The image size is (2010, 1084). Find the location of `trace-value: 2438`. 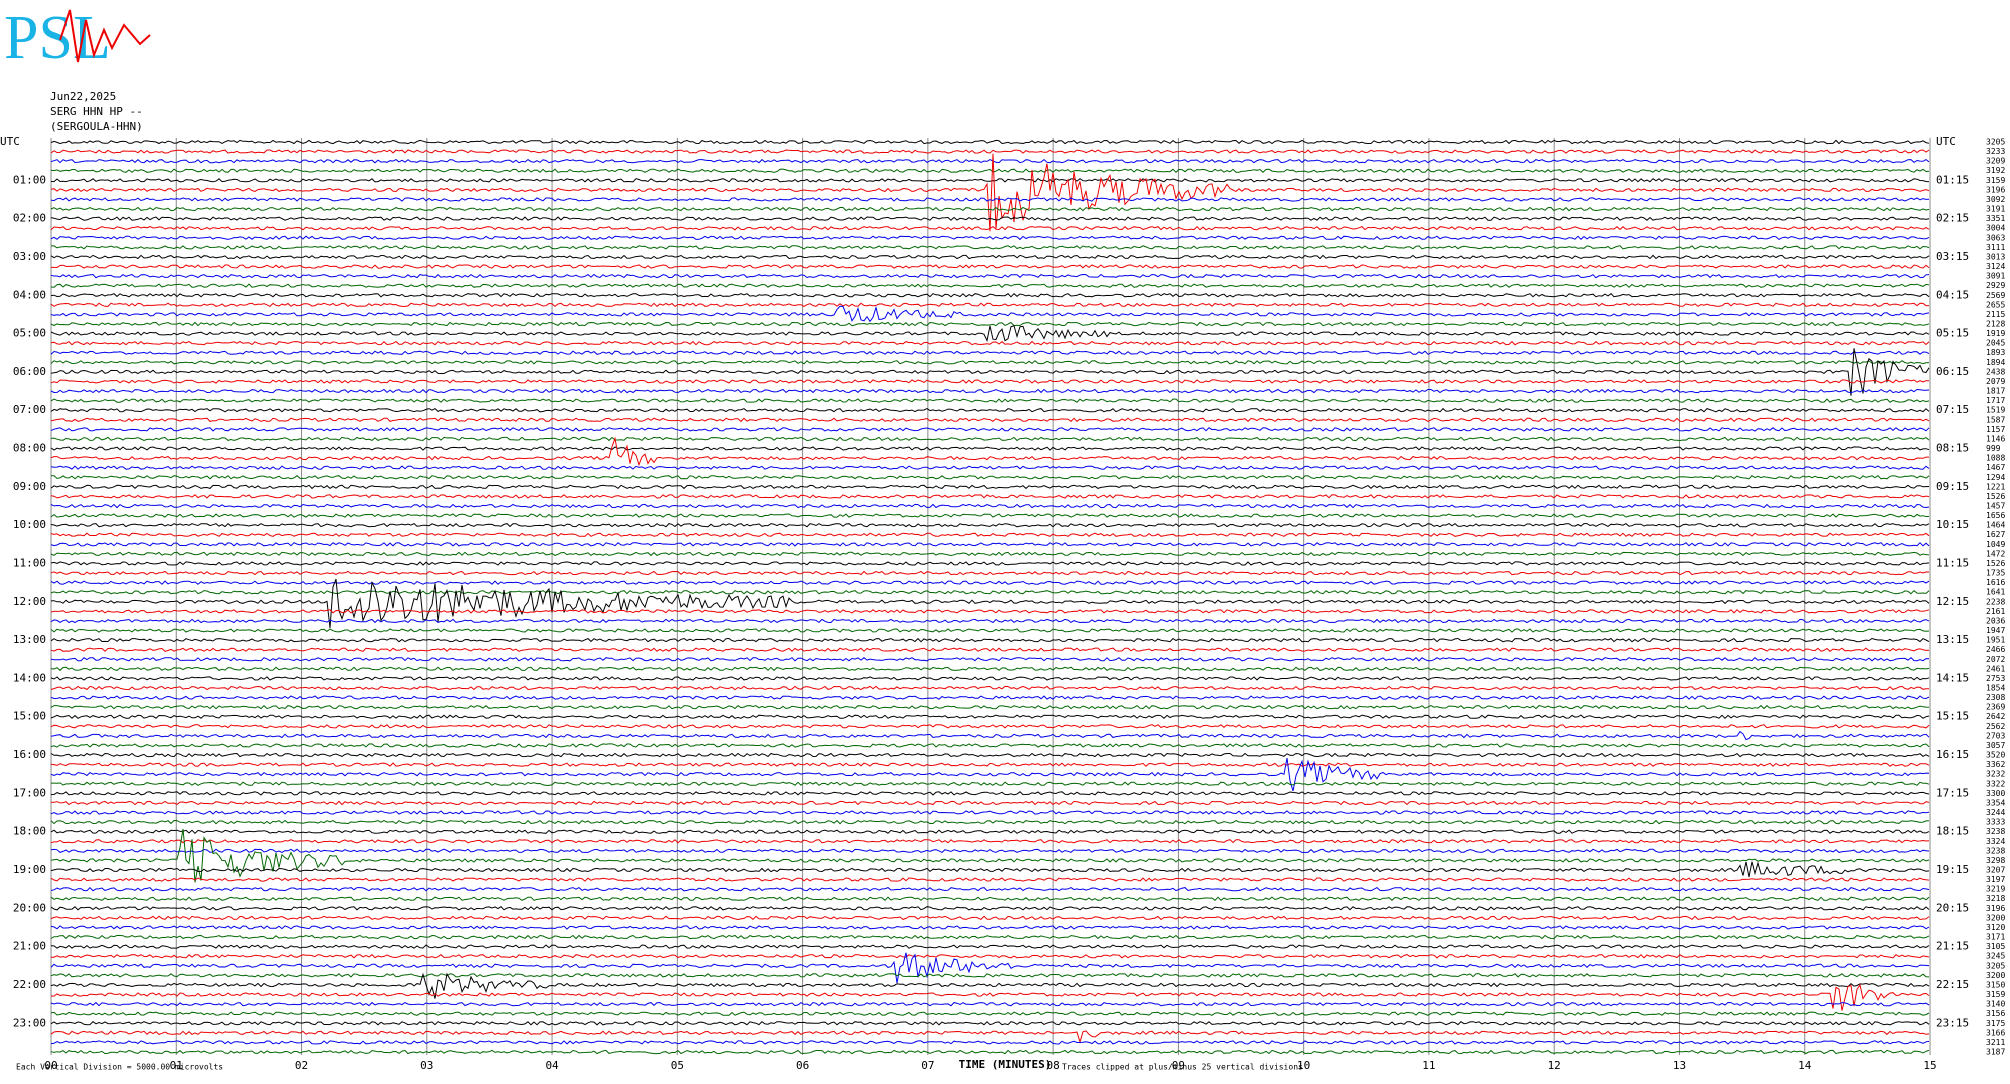

trace-value: 2438 is located at coordinates (1995, 371).